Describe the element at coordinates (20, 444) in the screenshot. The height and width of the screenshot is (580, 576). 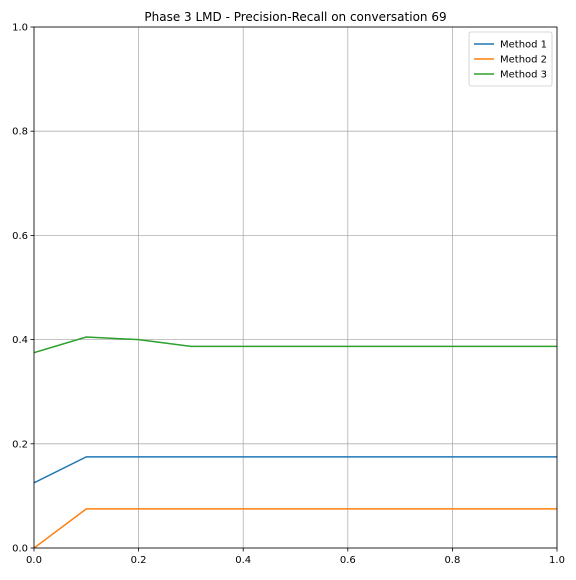
I see `y-tick-label: 0.2` at that location.